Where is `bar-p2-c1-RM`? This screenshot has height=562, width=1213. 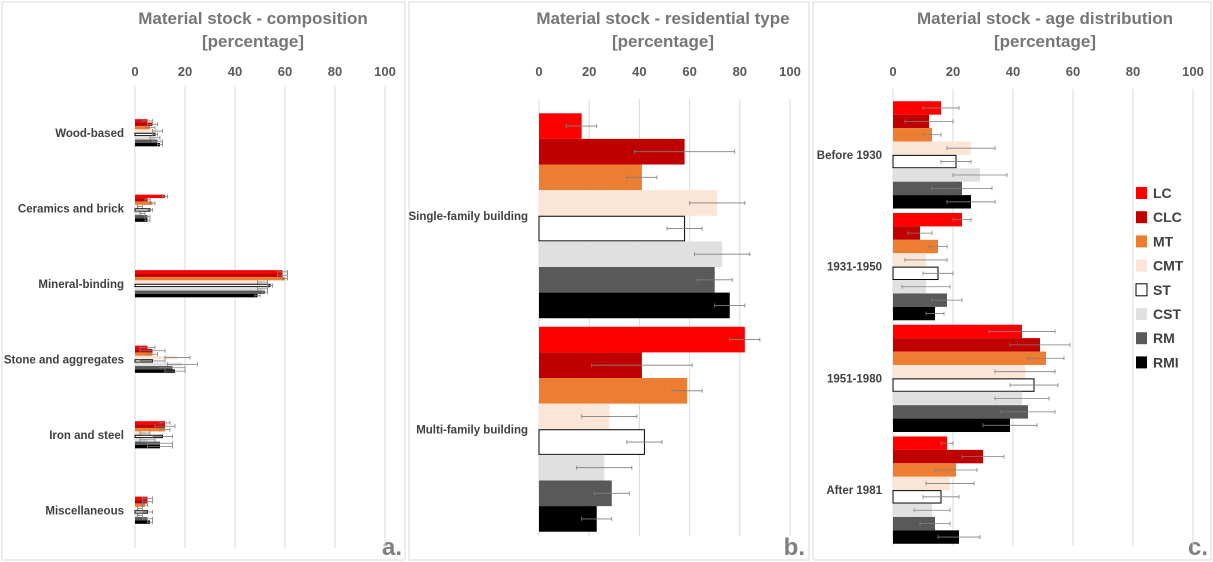
bar-p2-c1-RM is located at coordinates (920, 300).